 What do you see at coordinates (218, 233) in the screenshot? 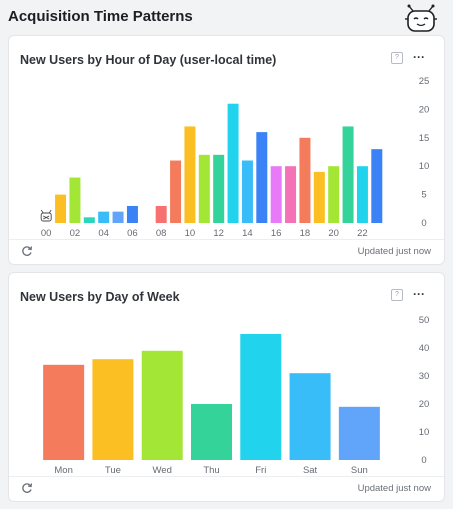
I see `x-tick-label: 12` at bounding box center [218, 233].